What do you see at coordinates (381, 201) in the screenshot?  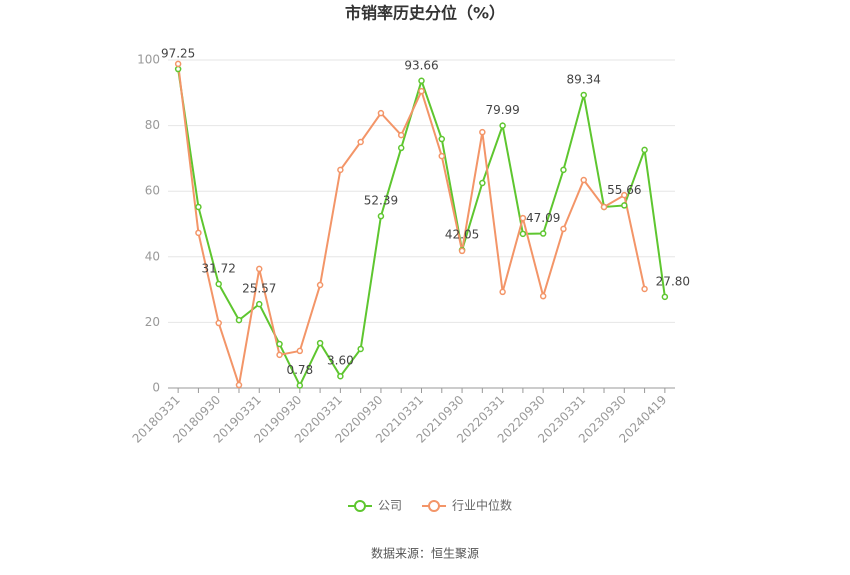 I see `data-label: 52.39` at bounding box center [381, 201].